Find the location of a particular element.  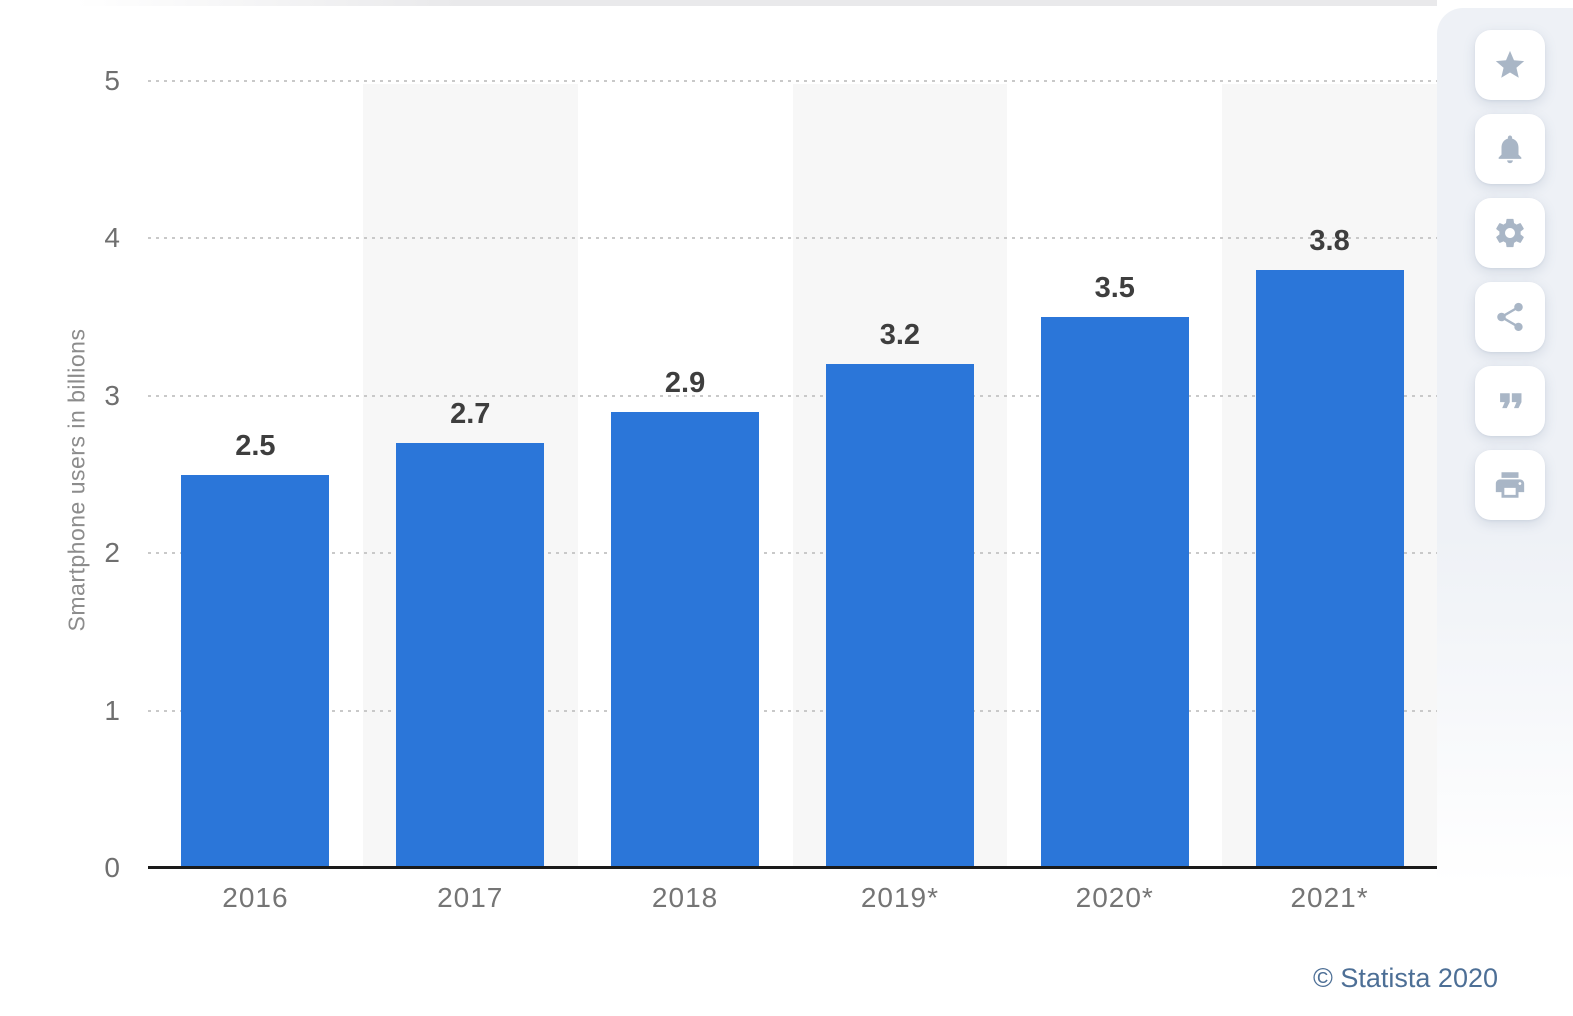

copyright-credit: © Statista 2020 is located at coordinates (1405, 978).